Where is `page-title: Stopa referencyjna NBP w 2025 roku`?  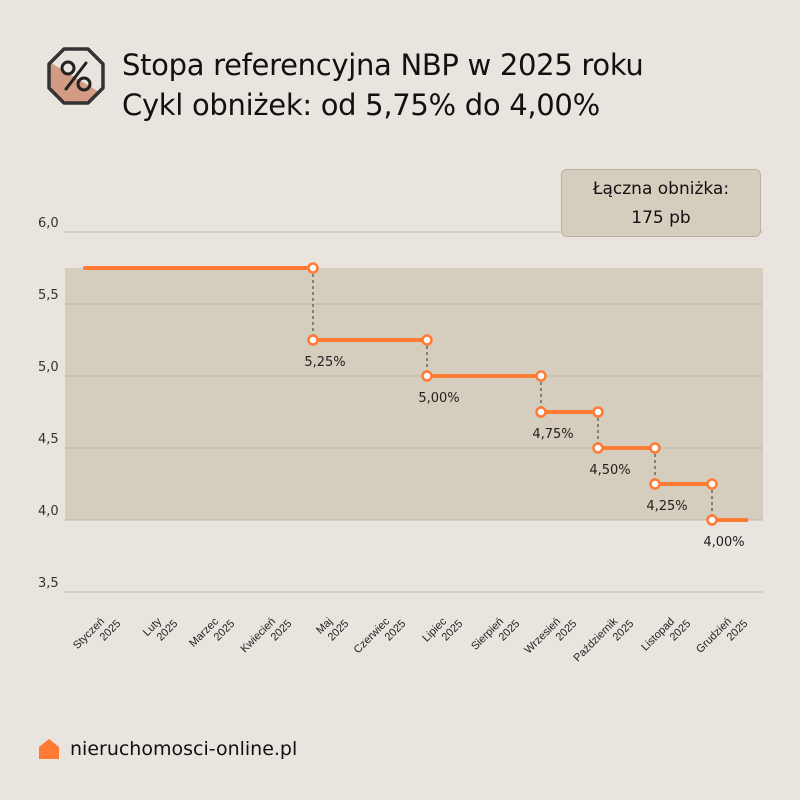 page-title: Stopa referencyjna NBP w 2025 roku is located at coordinates (383, 65).